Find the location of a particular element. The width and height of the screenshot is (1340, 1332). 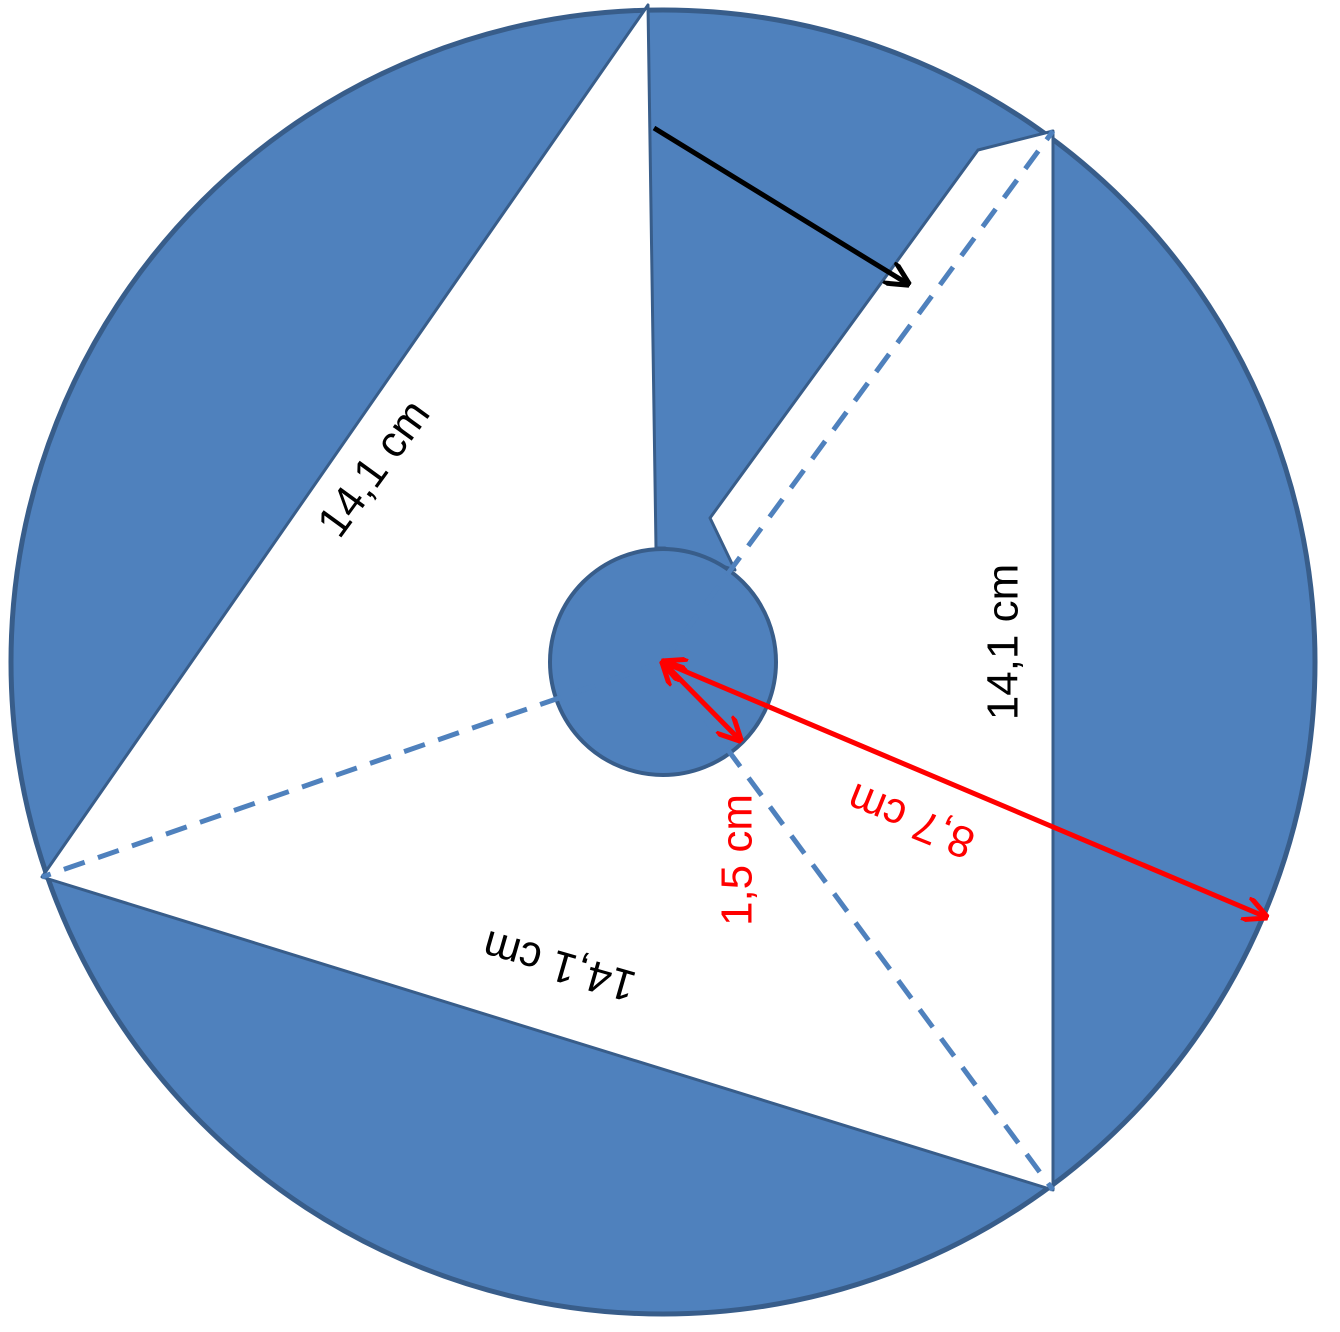

side-right-label: 14,1 cm is located at coordinates (1003, 642).